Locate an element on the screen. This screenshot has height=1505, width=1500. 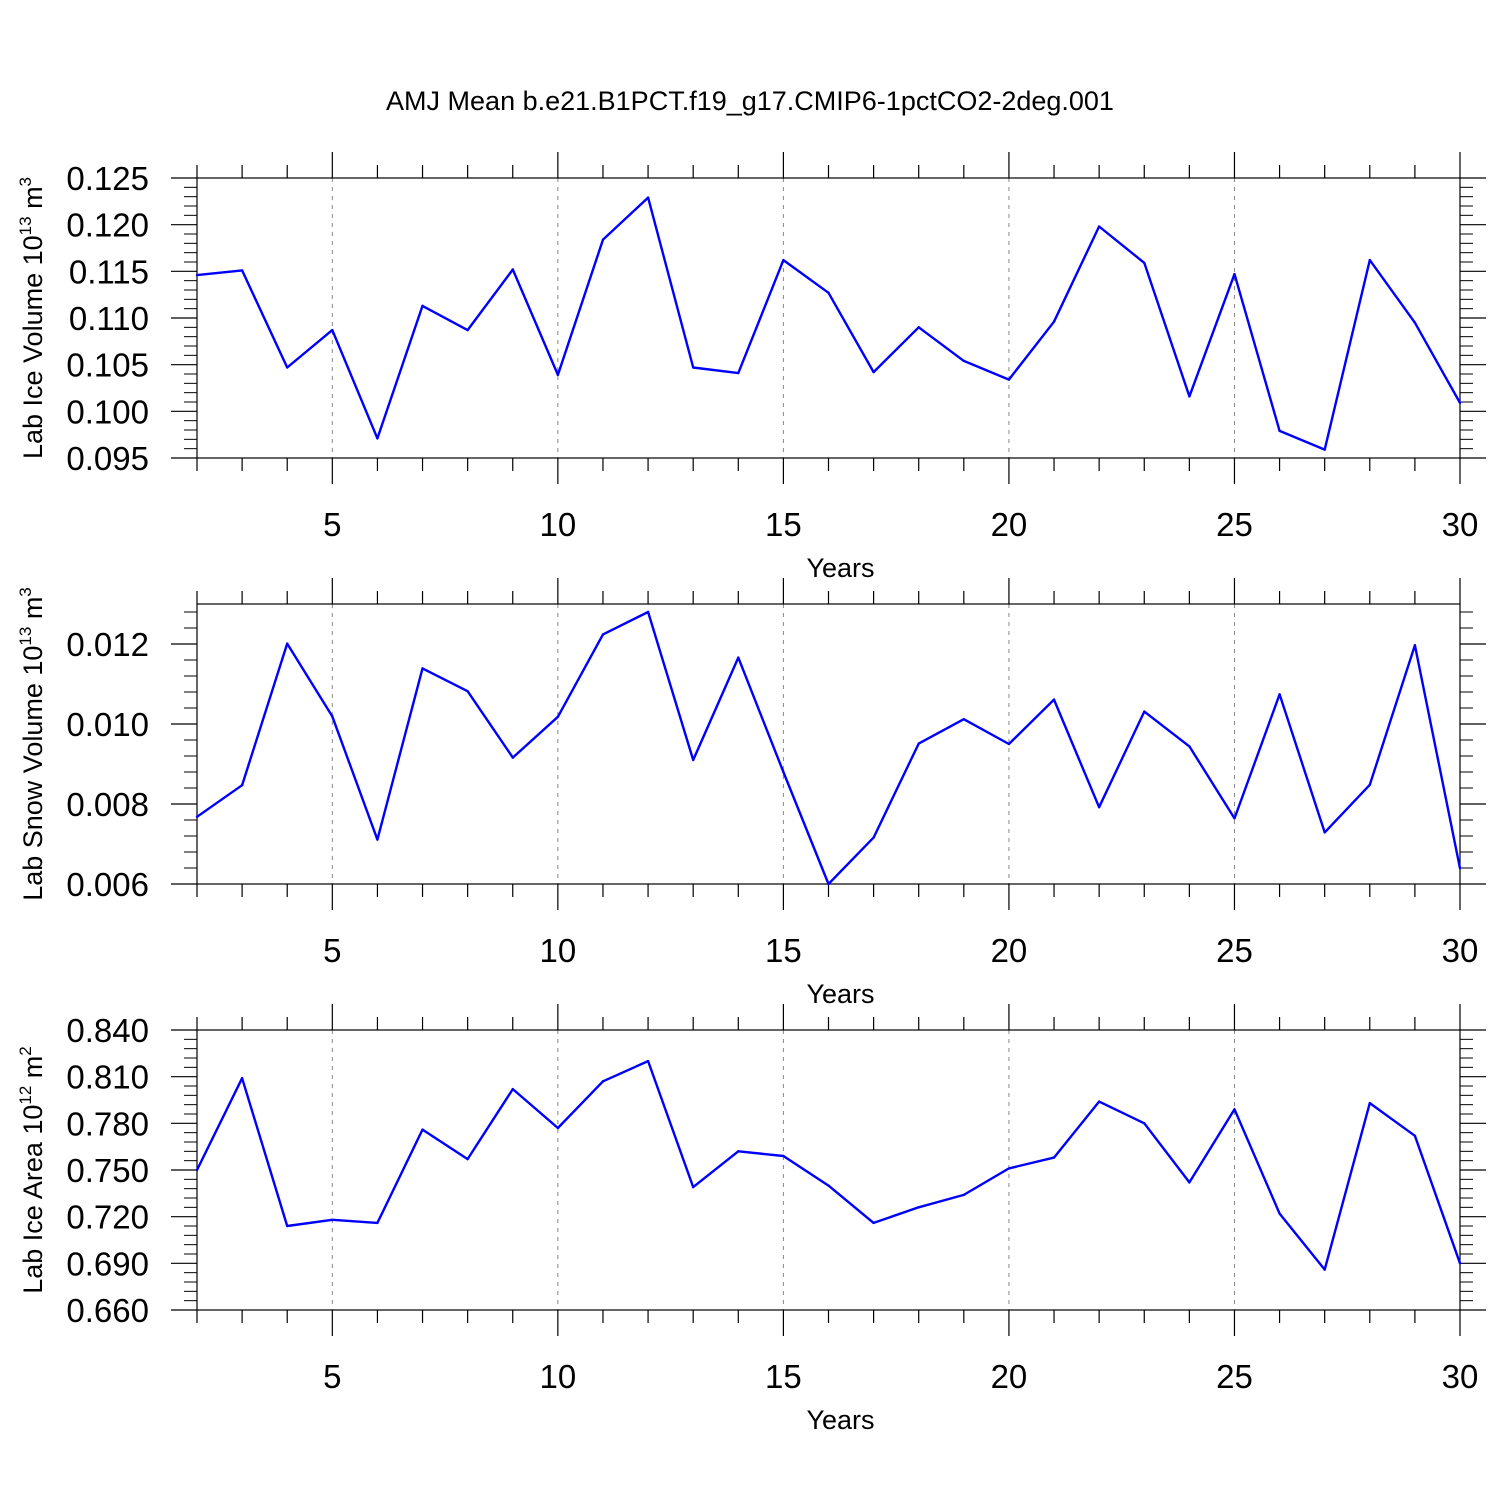
y-tick-label: 0.095 is located at coordinates (107, 458).